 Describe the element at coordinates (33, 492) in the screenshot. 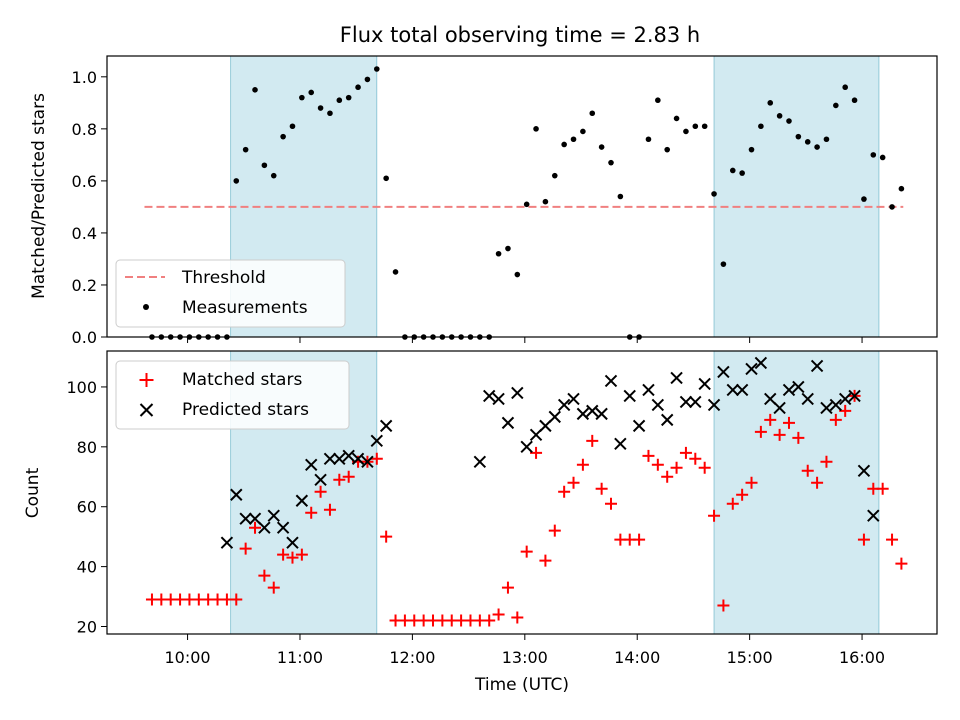

I see `bottom-y-axis-label: Count` at that location.